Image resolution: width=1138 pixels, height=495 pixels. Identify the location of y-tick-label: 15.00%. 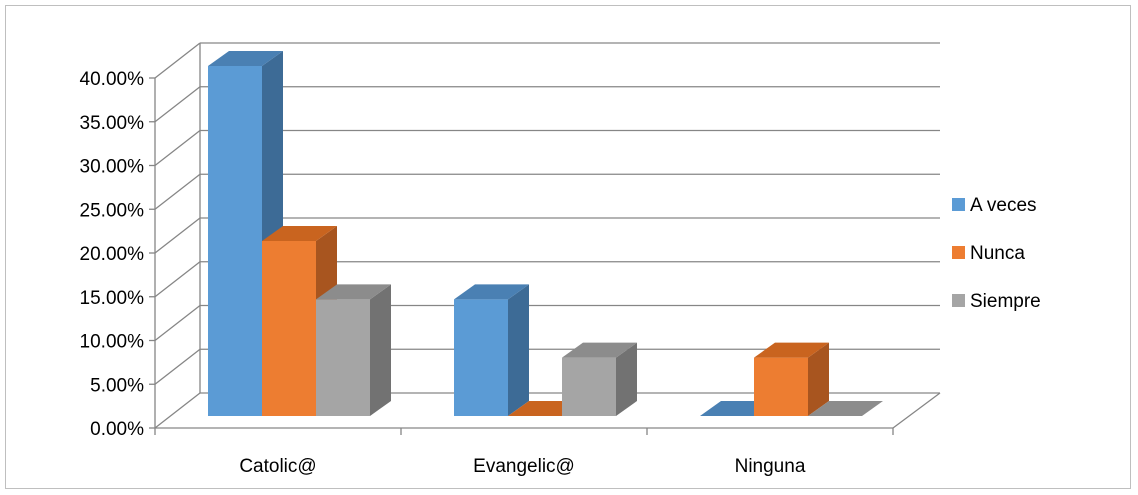
(112, 298).